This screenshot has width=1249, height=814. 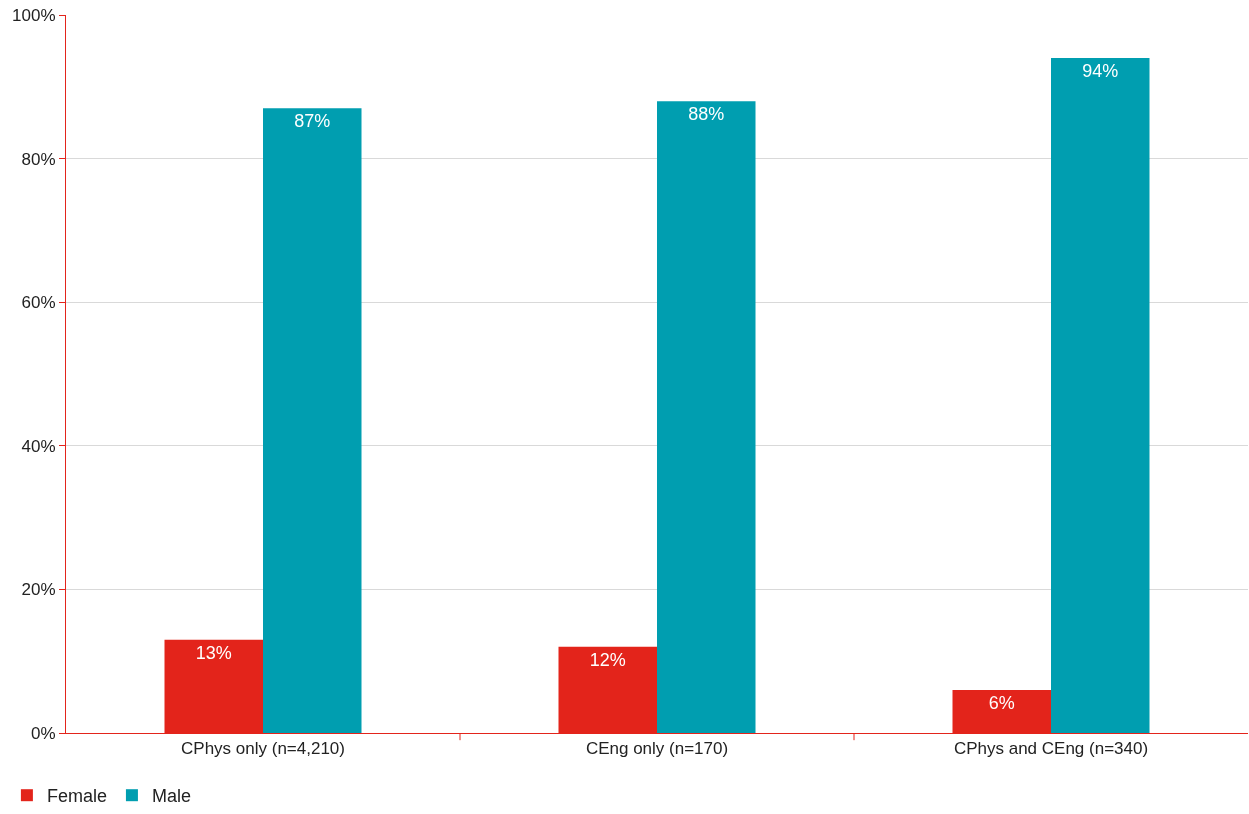 What do you see at coordinates (38, 590) in the screenshot?
I see `y-tick-label: 20%` at bounding box center [38, 590].